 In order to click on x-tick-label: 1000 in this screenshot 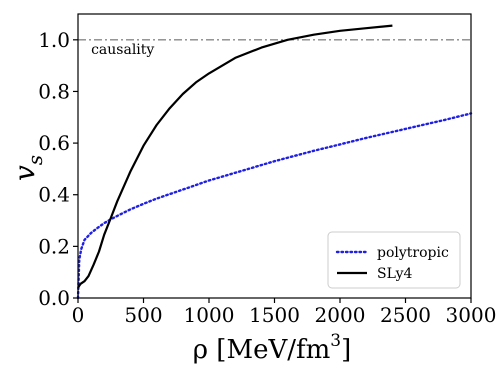, I will do `click(209, 315)`.